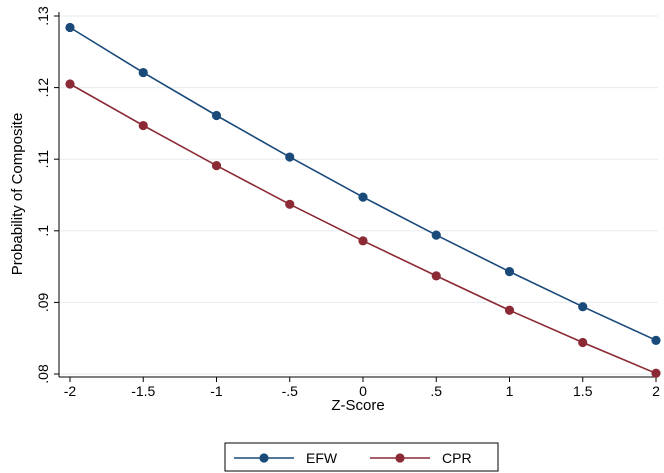 This screenshot has width=664, height=473. I want to click on legend-marker-cpr, so click(400, 458).